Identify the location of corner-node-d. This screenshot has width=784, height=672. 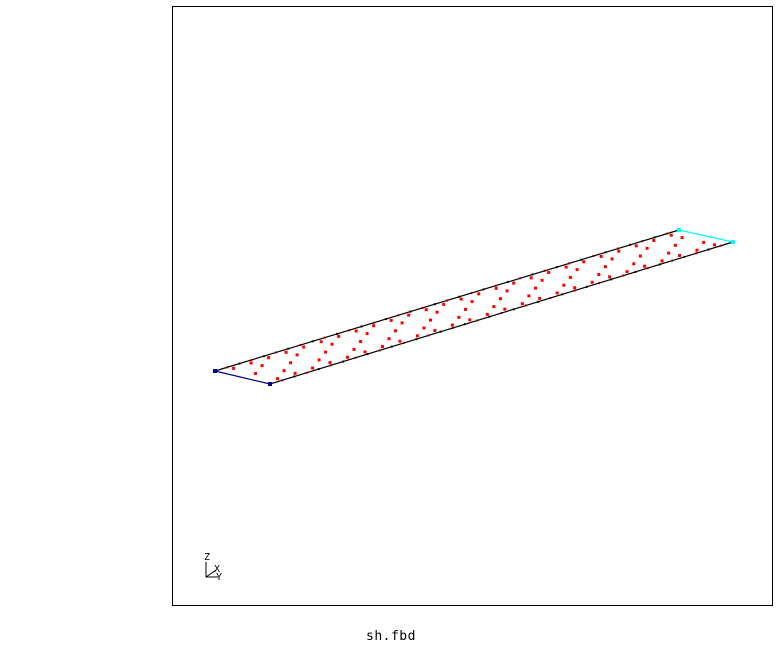
(733, 242).